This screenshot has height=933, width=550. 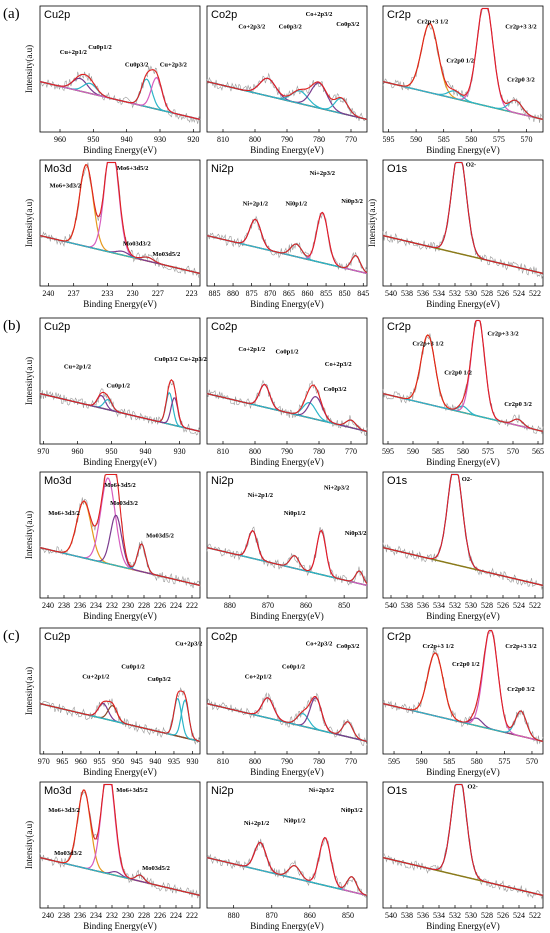 I want to click on x-tick-label: 536, so click(x=423, y=293).